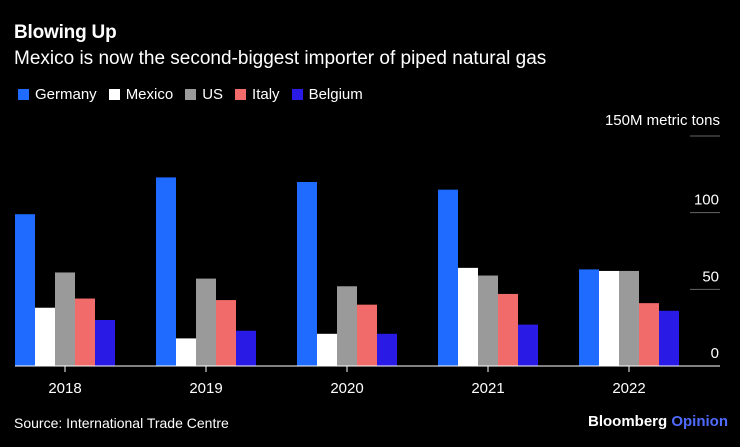 This screenshot has width=740, height=447. What do you see at coordinates (715, 353) in the screenshot?
I see `y-tick-label: 0` at bounding box center [715, 353].